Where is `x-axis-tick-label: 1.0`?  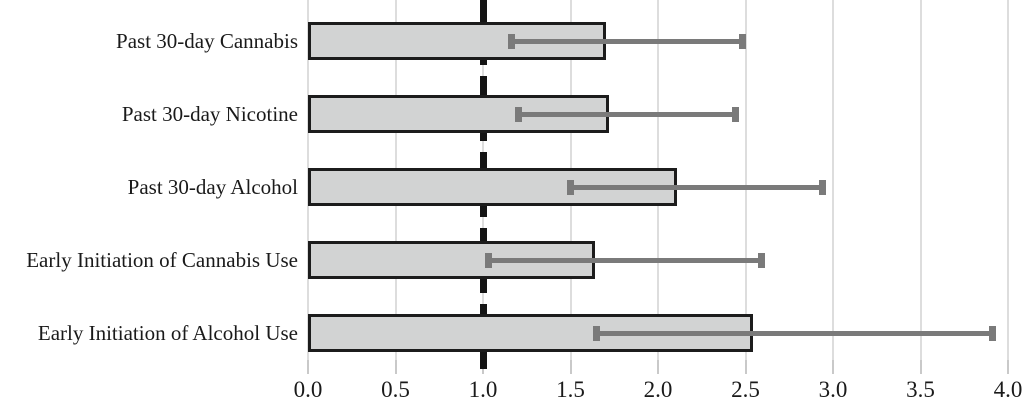
x-axis-tick-label: 1.0 is located at coordinates (483, 389).